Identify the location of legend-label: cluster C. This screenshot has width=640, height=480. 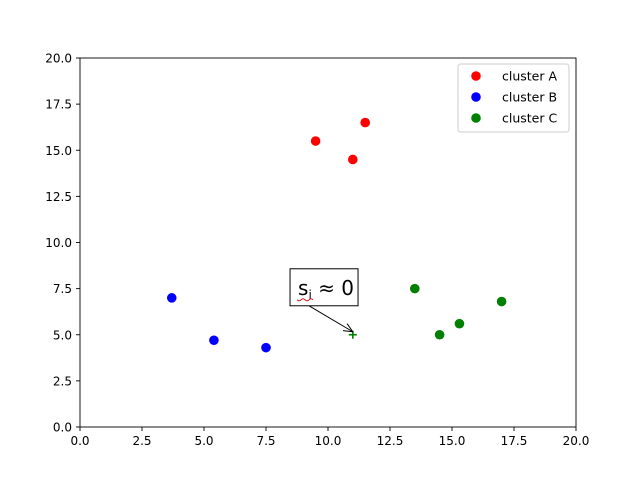
(529, 118).